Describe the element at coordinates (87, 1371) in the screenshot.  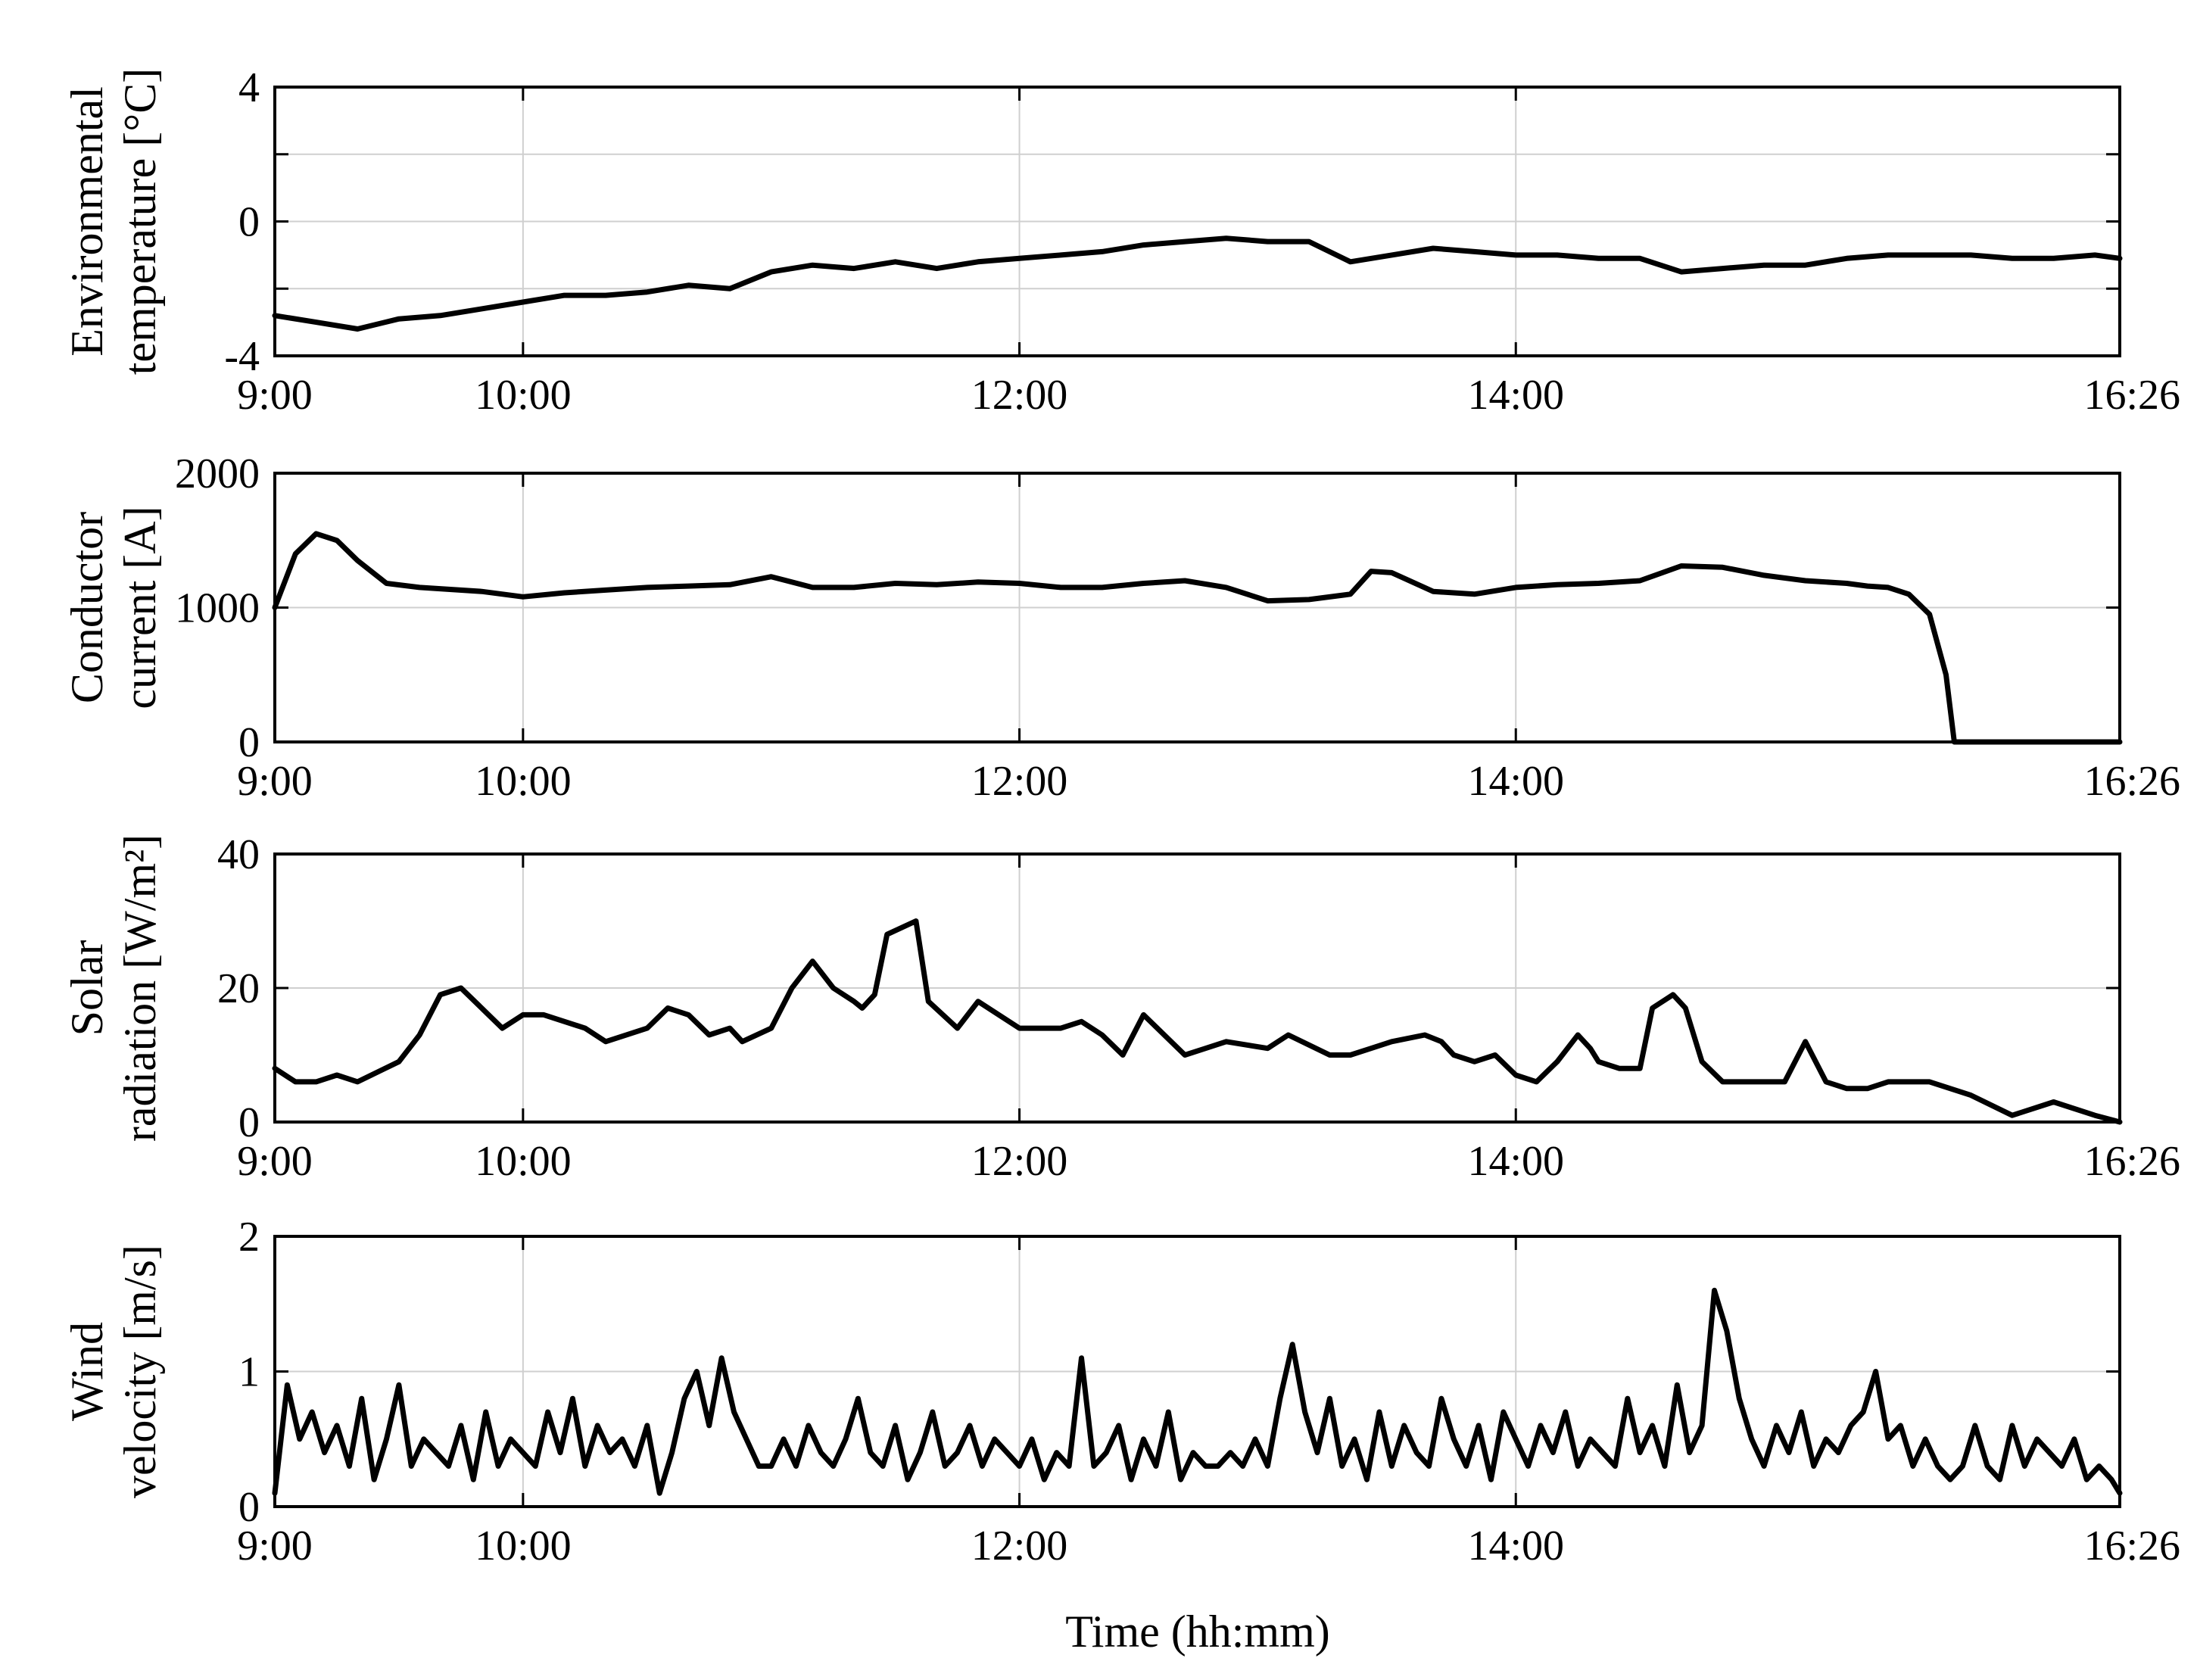
I see `y-axis-label-line: Wind` at that location.